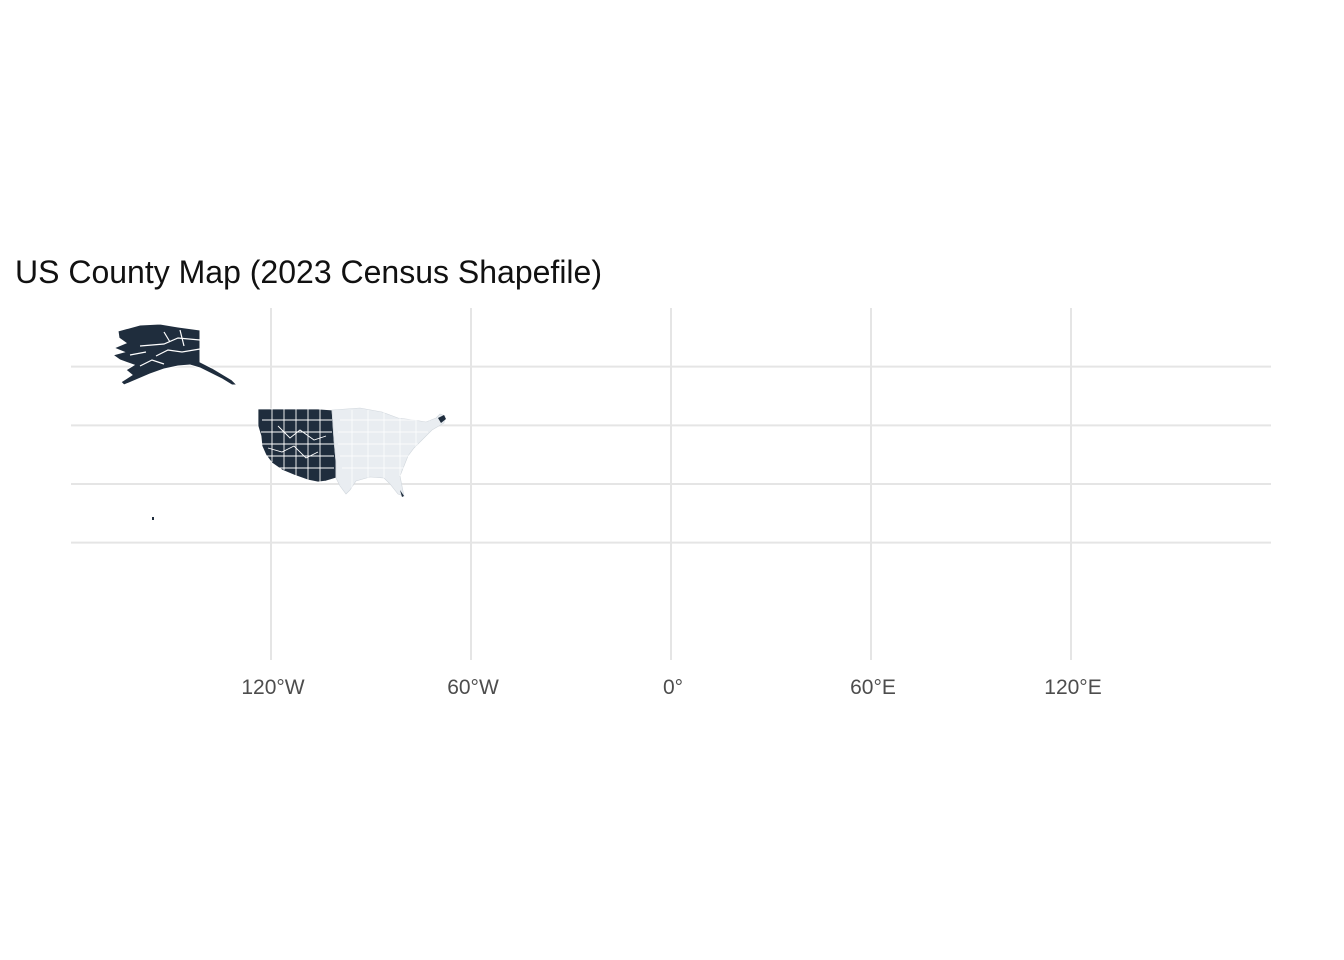 The image size is (1344, 960). What do you see at coordinates (384, 450) in the screenshot?
I see `conus-east-county-borders` at bounding box center [384, 450].